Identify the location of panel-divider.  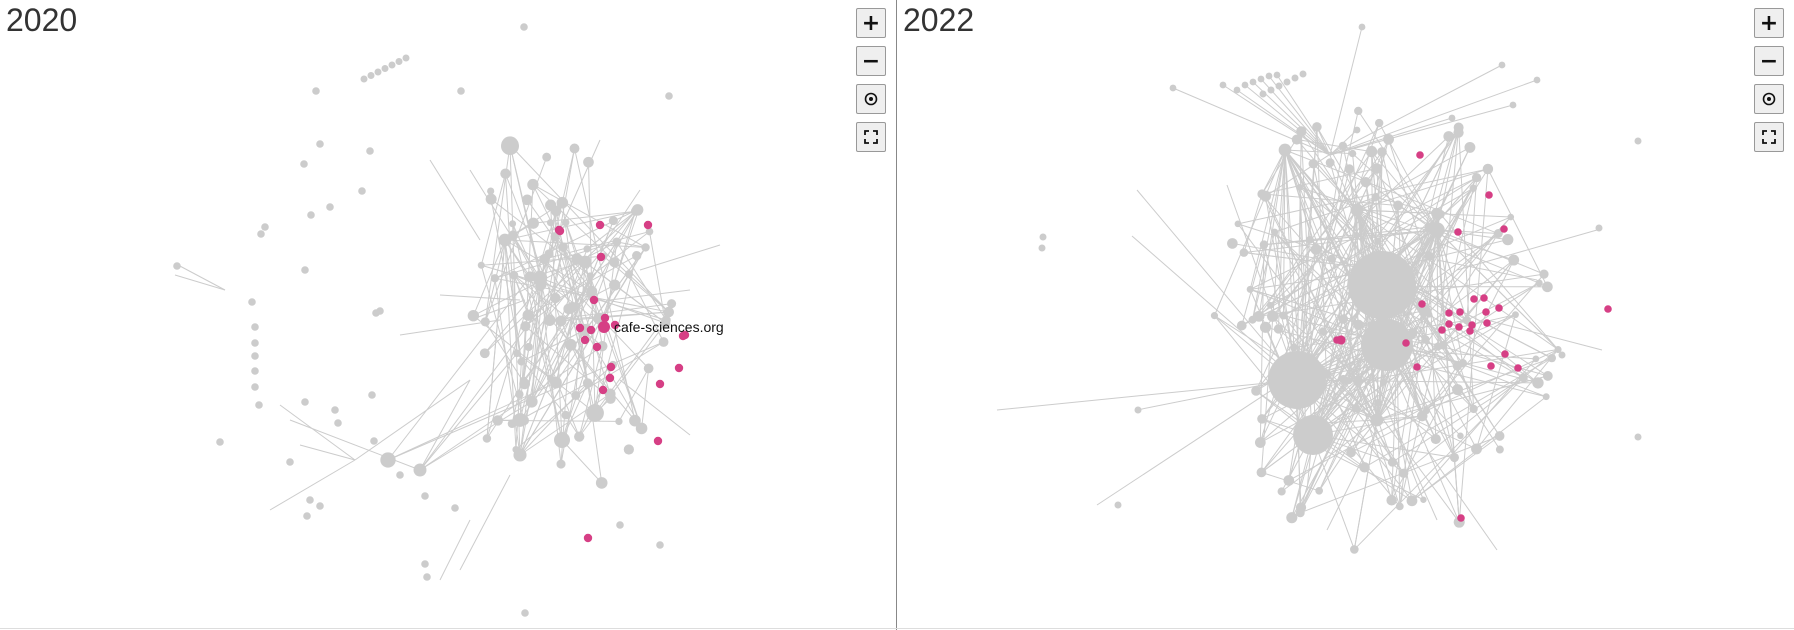
(896, 315).